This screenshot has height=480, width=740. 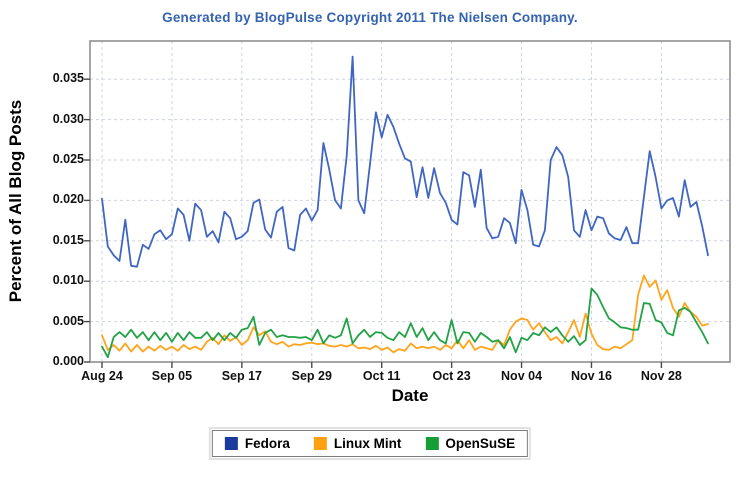 I want to click on y-axis-label: Percent of All Blog Posts, so click(x=15, y=201).